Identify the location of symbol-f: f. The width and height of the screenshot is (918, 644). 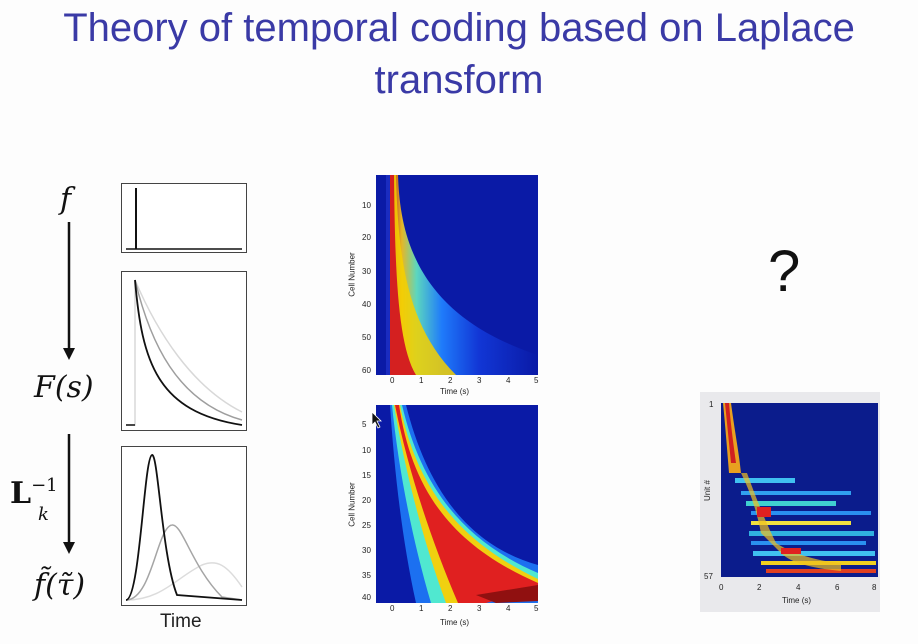
(66, 199).